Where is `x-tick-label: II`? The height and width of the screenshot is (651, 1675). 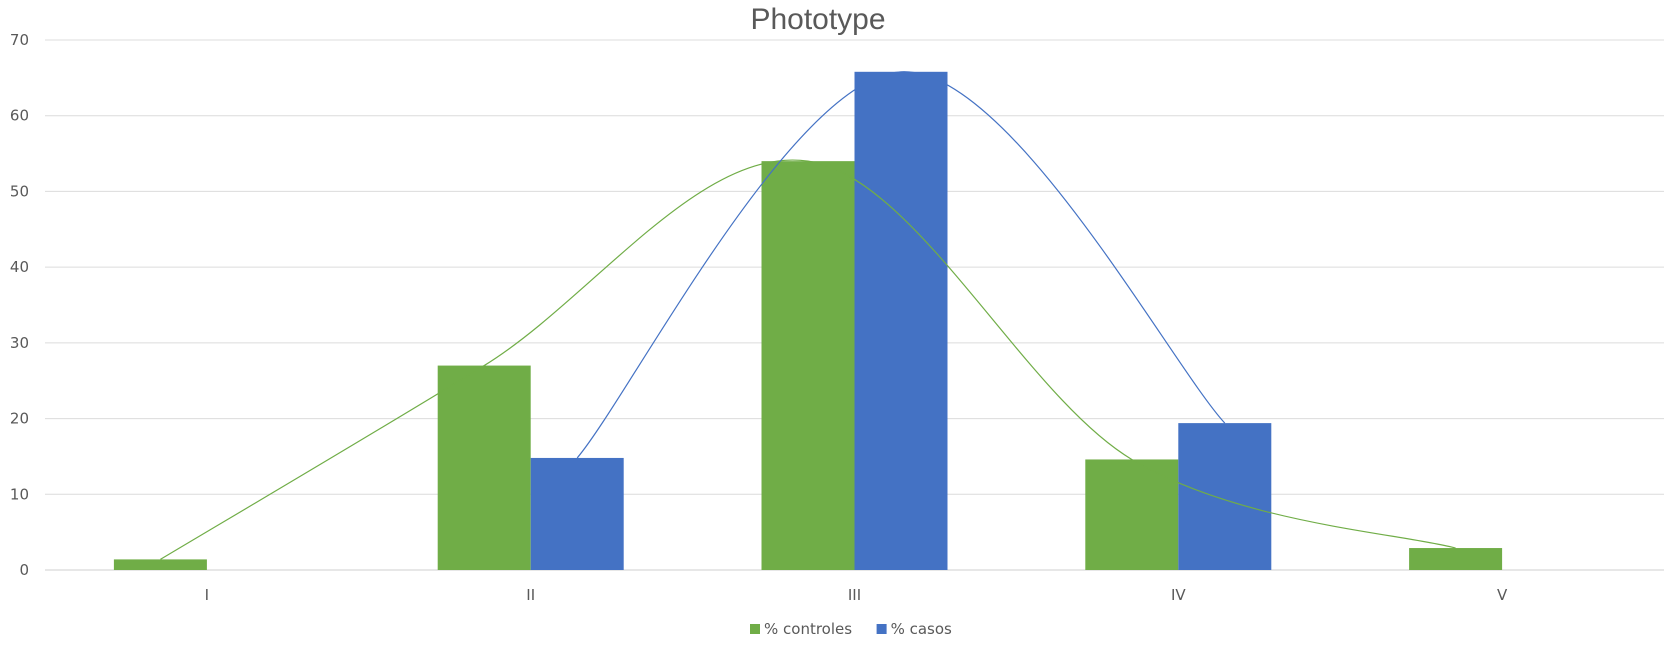 x-tick-label: II is located at coordinates (530, 595).